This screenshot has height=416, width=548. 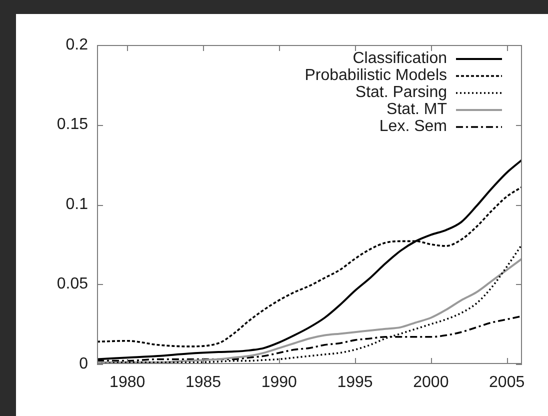 What do you see at coordinates (203, 383) in the screenshot?
I see `x-tick-label: 1985` at bounding box center [203, 383].